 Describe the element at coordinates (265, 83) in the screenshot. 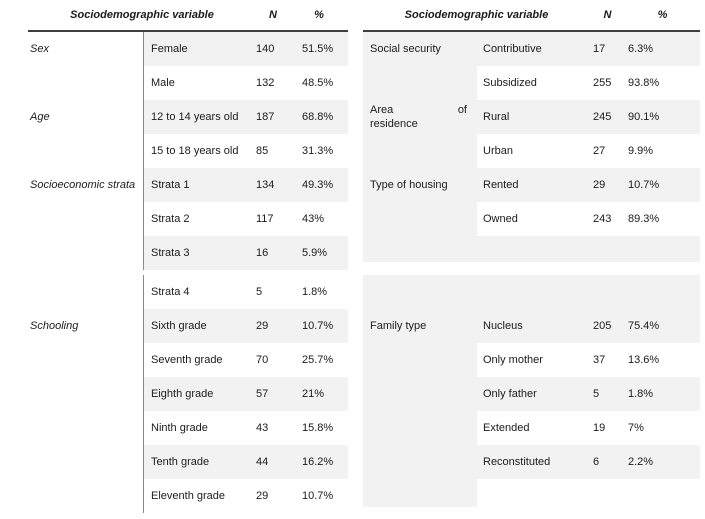

I see `n-value-cell: 132` at that location.